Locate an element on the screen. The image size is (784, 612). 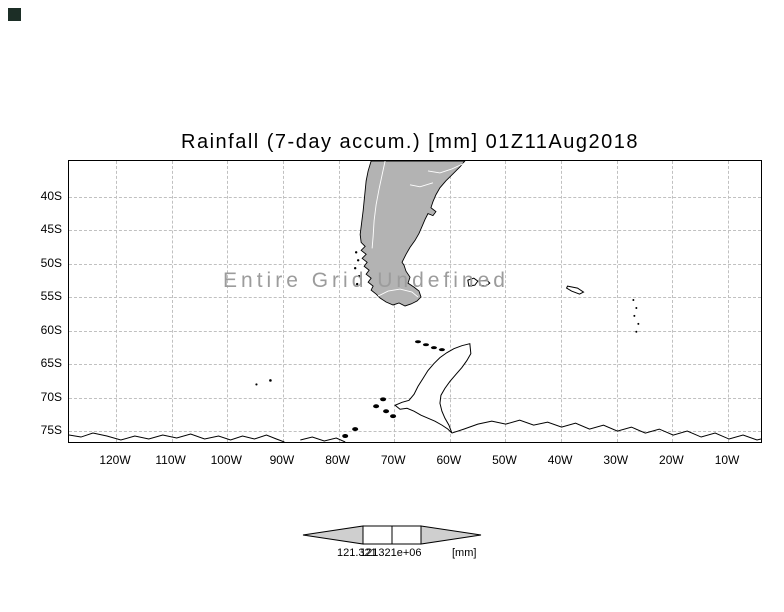
lon-tick-label: 80W is located at coordinates (337, 460).